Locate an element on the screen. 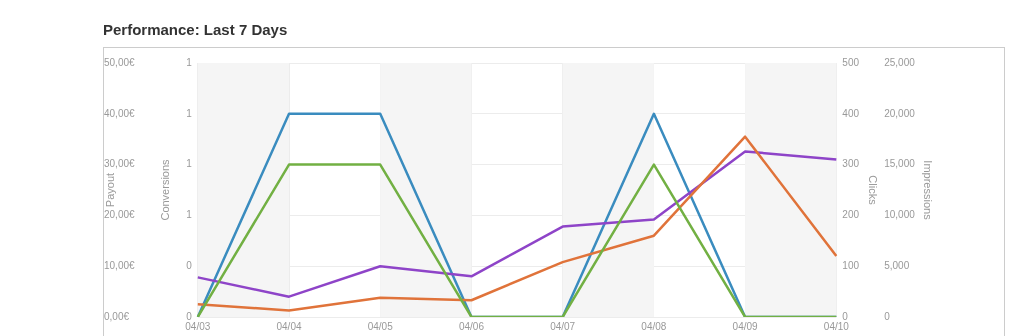 Image resolution: width=1024 pixels, height=336 pixels. y3-tick-label: 5,000 is located at coordinates (897, 265).